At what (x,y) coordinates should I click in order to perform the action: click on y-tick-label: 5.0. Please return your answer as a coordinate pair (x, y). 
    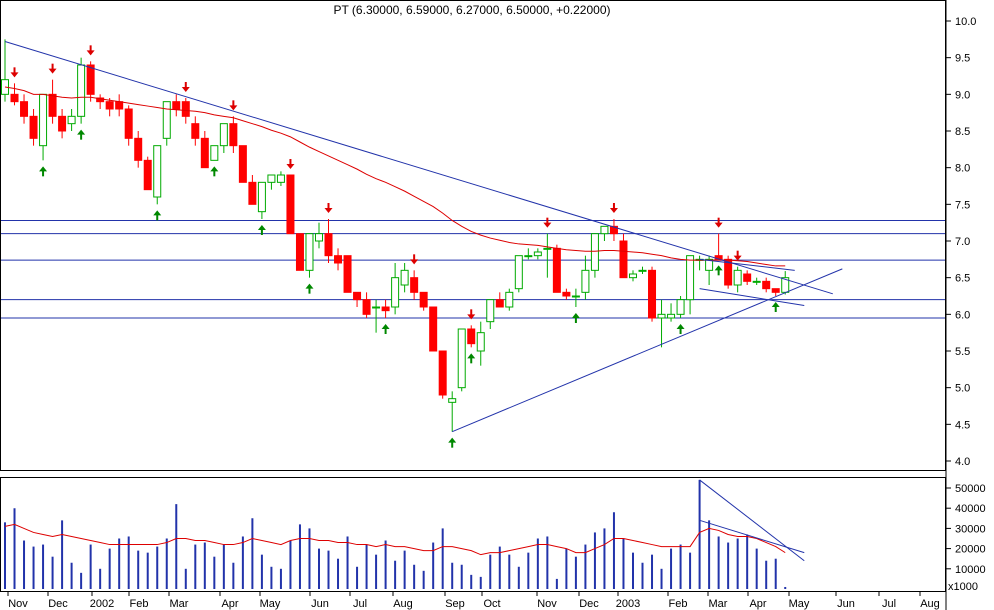
    Looking at the image, I should click on (962, 389).